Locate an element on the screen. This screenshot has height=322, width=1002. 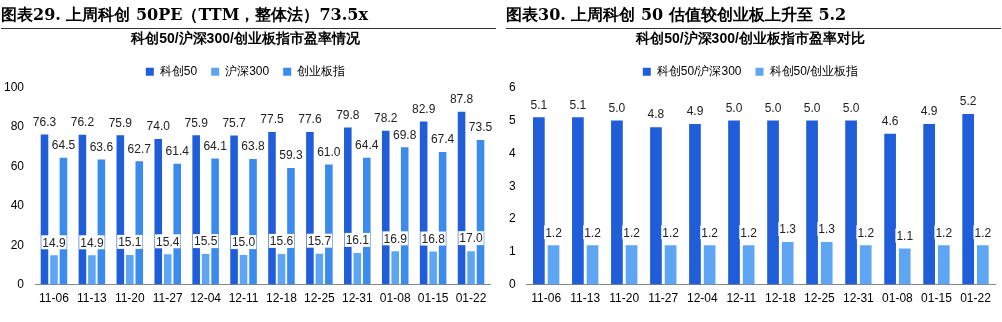
data-label: 62.7 is located at coordinates (139, 148).